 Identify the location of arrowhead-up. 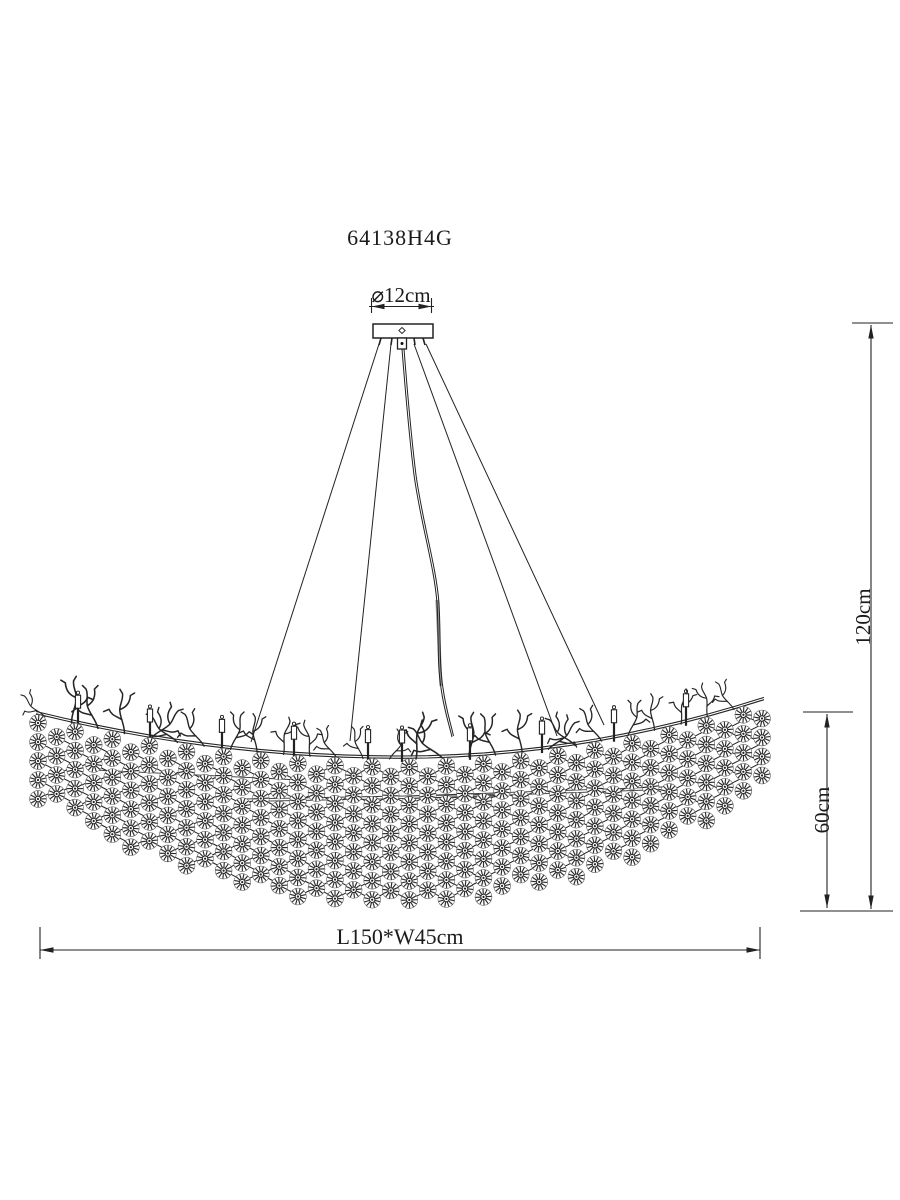
(827, 721).